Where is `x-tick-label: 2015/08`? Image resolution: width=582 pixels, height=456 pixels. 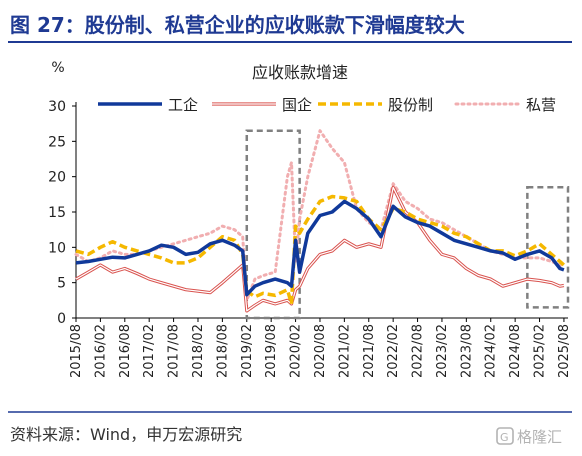
x-tick-label: 2015/08 is located at coordinates (76, 351).